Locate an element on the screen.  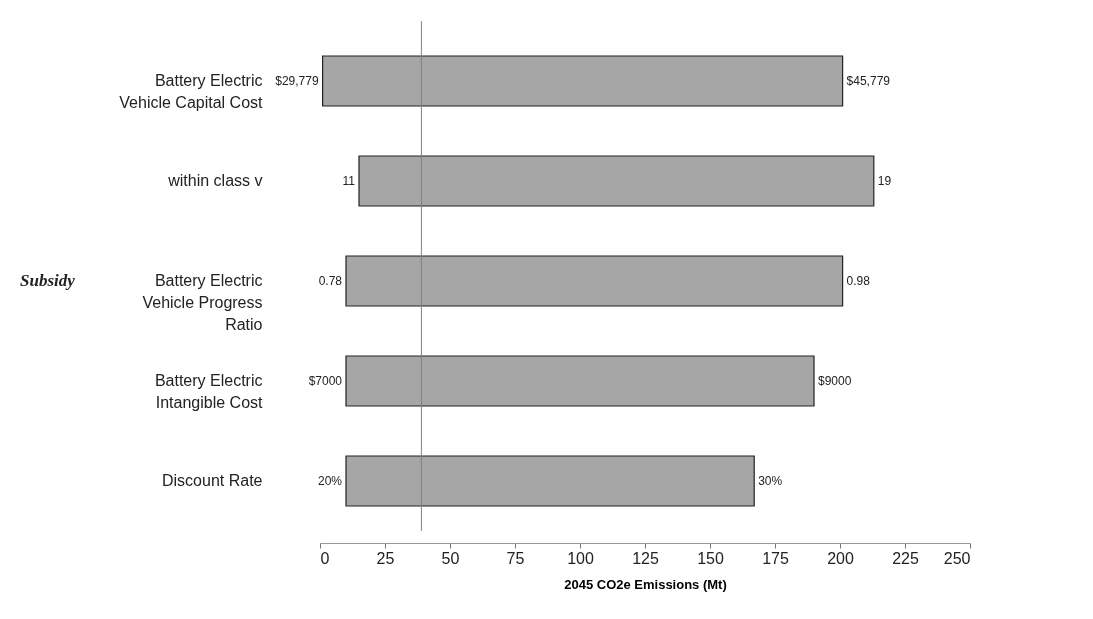
annotation: 19 is located at coordinates (884, 181).